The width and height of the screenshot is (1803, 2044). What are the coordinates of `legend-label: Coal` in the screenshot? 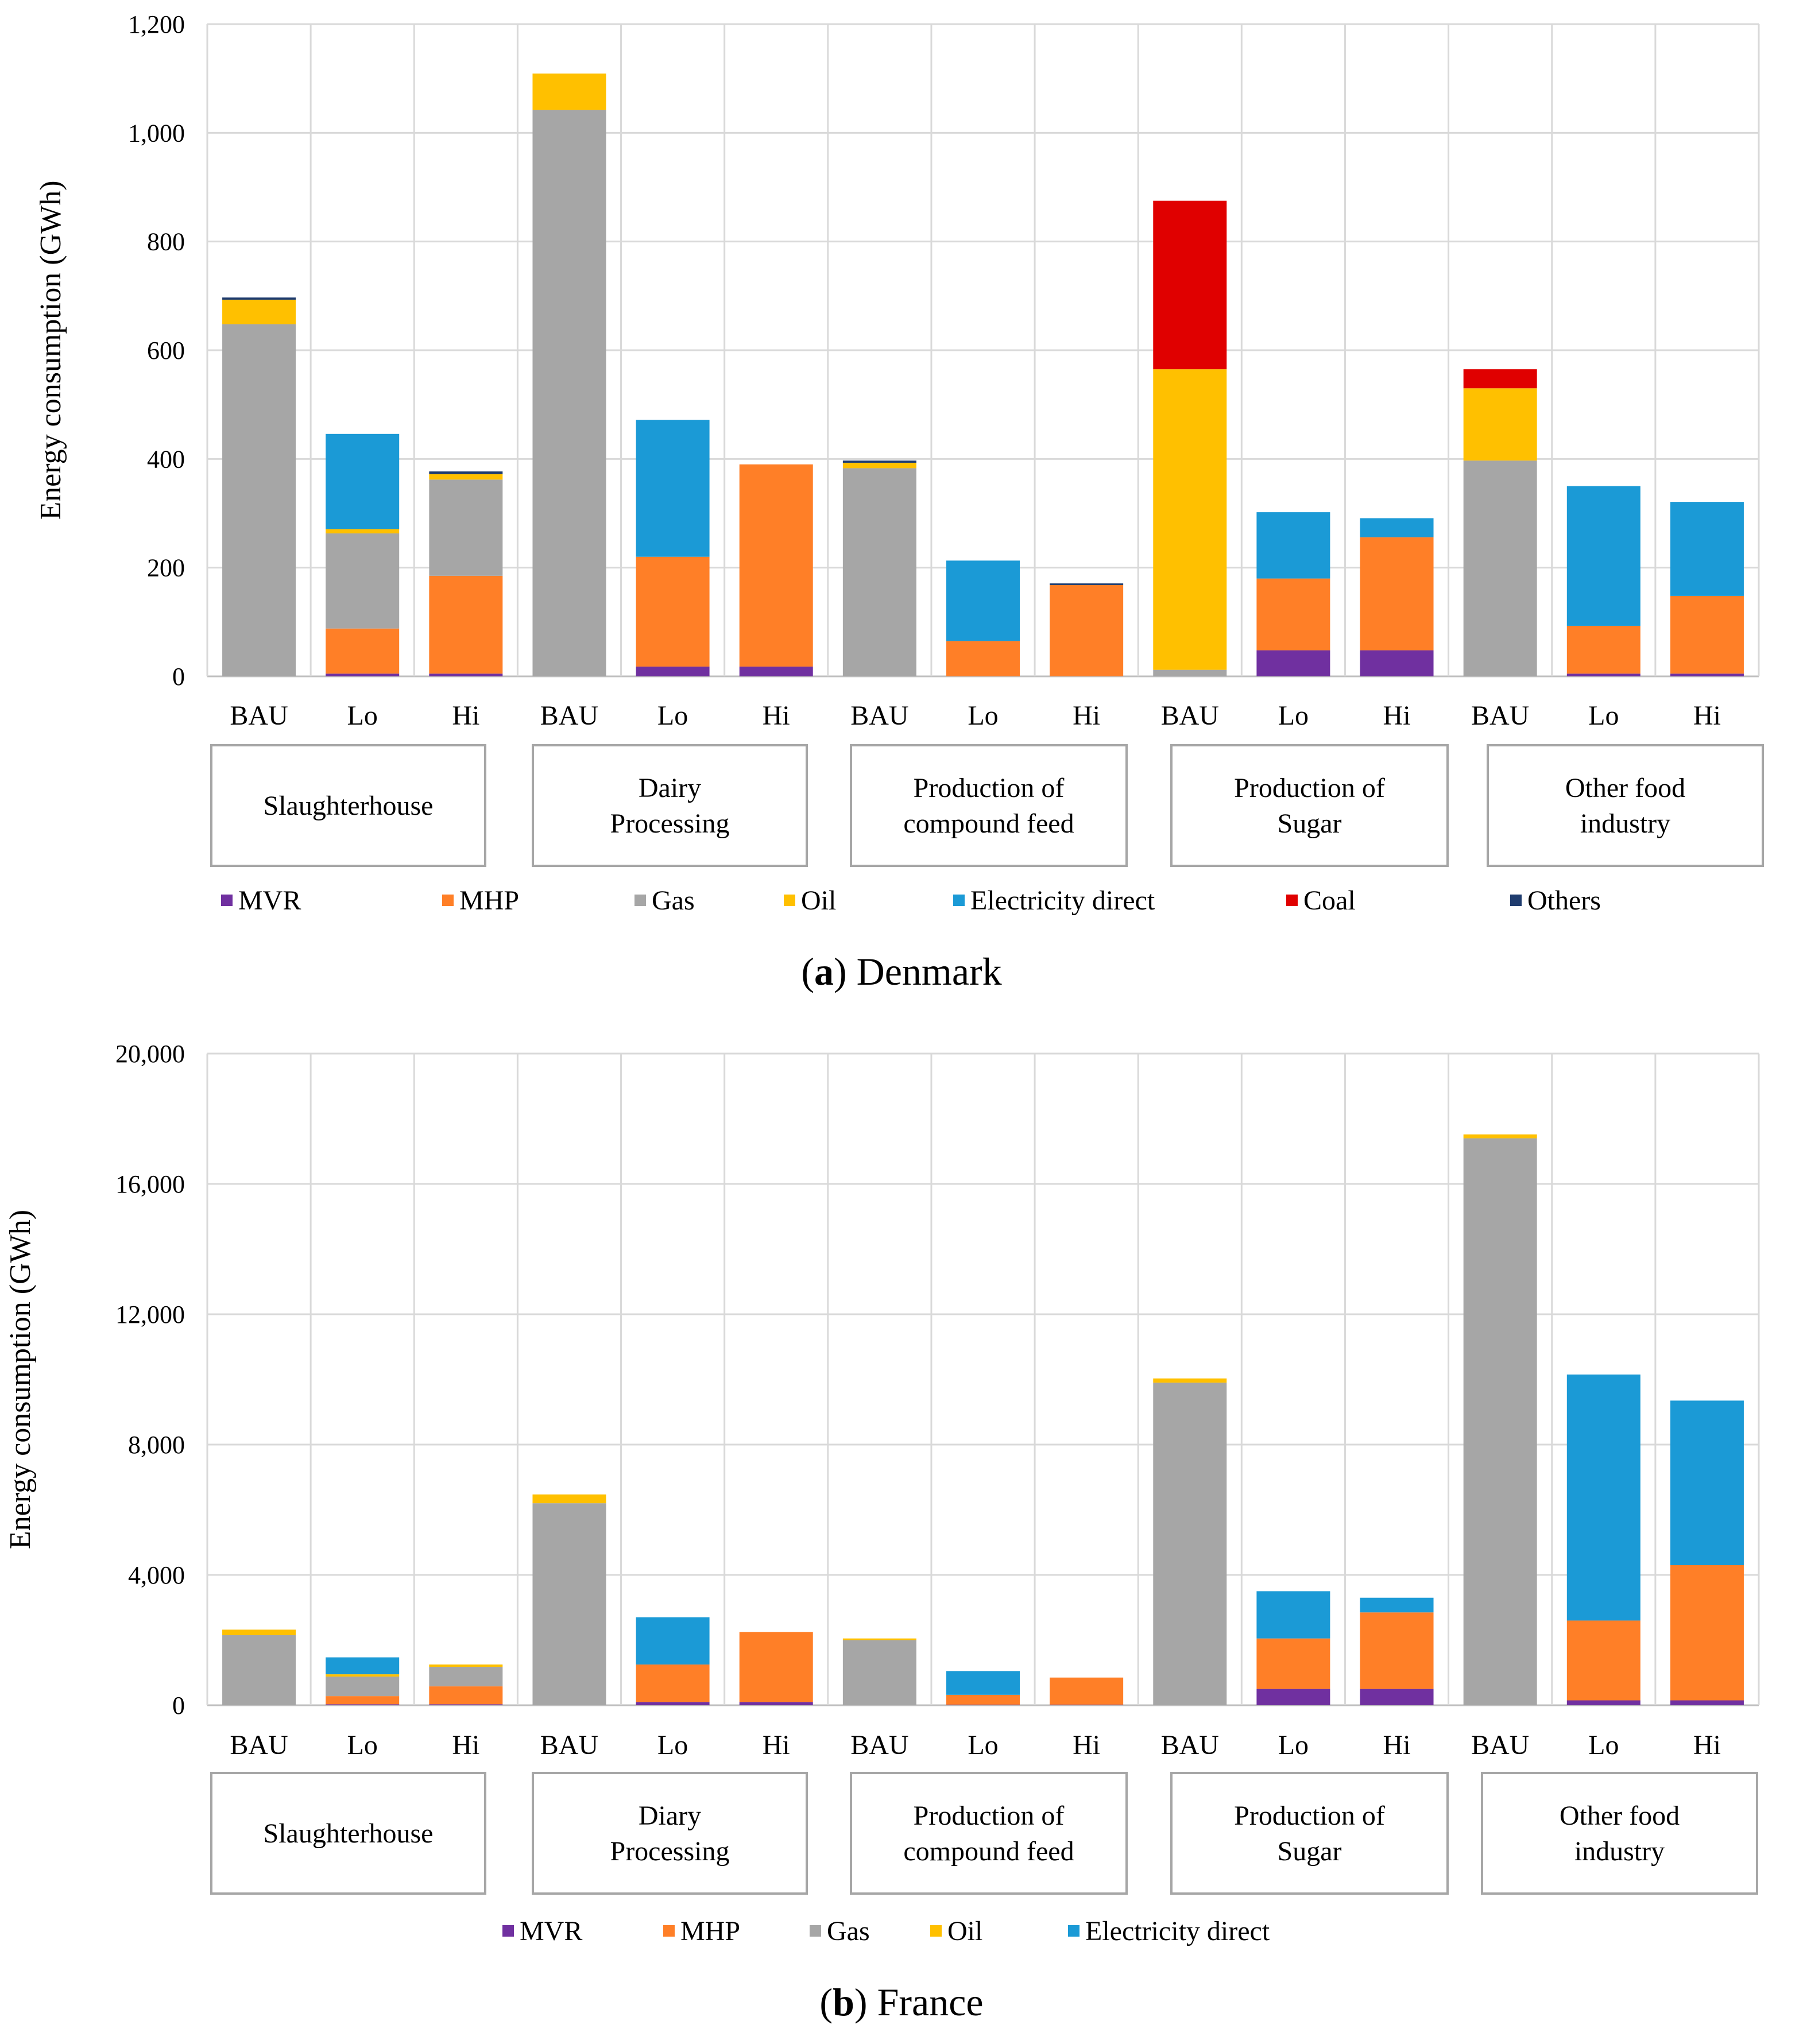 It's located at (1329, 900).